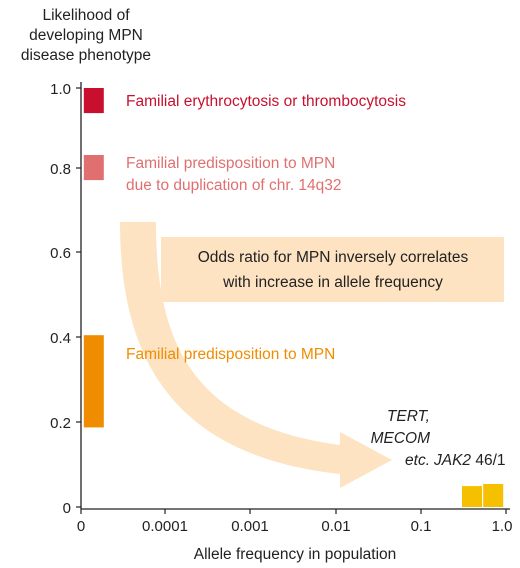  I want to click on y-tick-label: 0.4, so click(60, 338).